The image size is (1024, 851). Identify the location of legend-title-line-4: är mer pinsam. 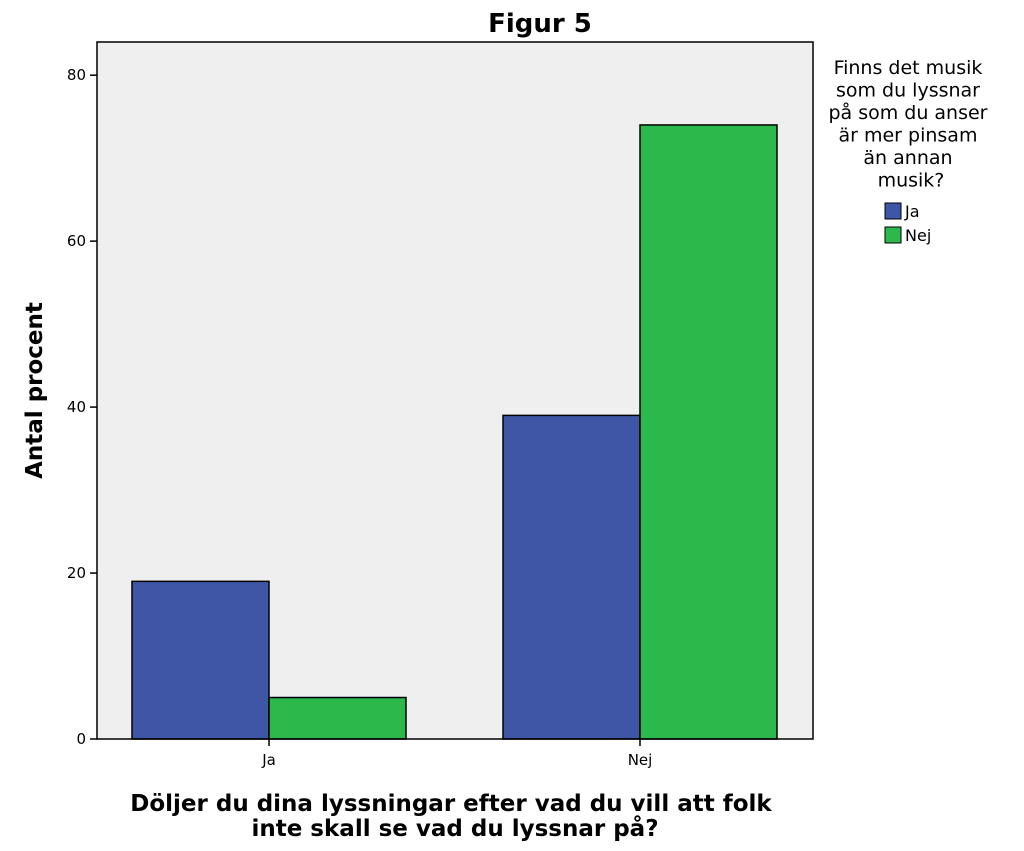
(907, 136).